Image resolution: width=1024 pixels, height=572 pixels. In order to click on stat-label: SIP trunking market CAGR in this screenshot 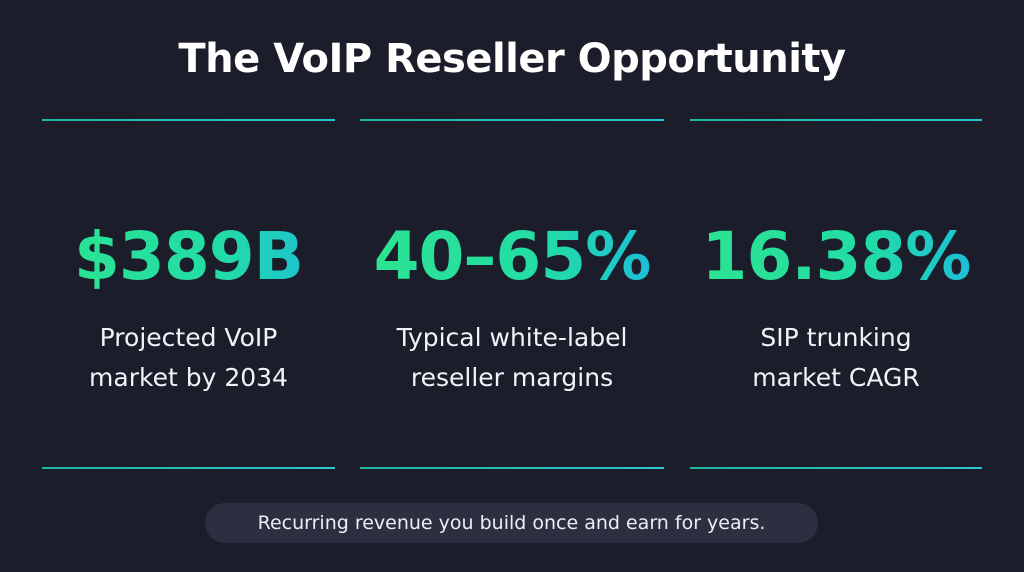, I will do `click(836, 358)`.